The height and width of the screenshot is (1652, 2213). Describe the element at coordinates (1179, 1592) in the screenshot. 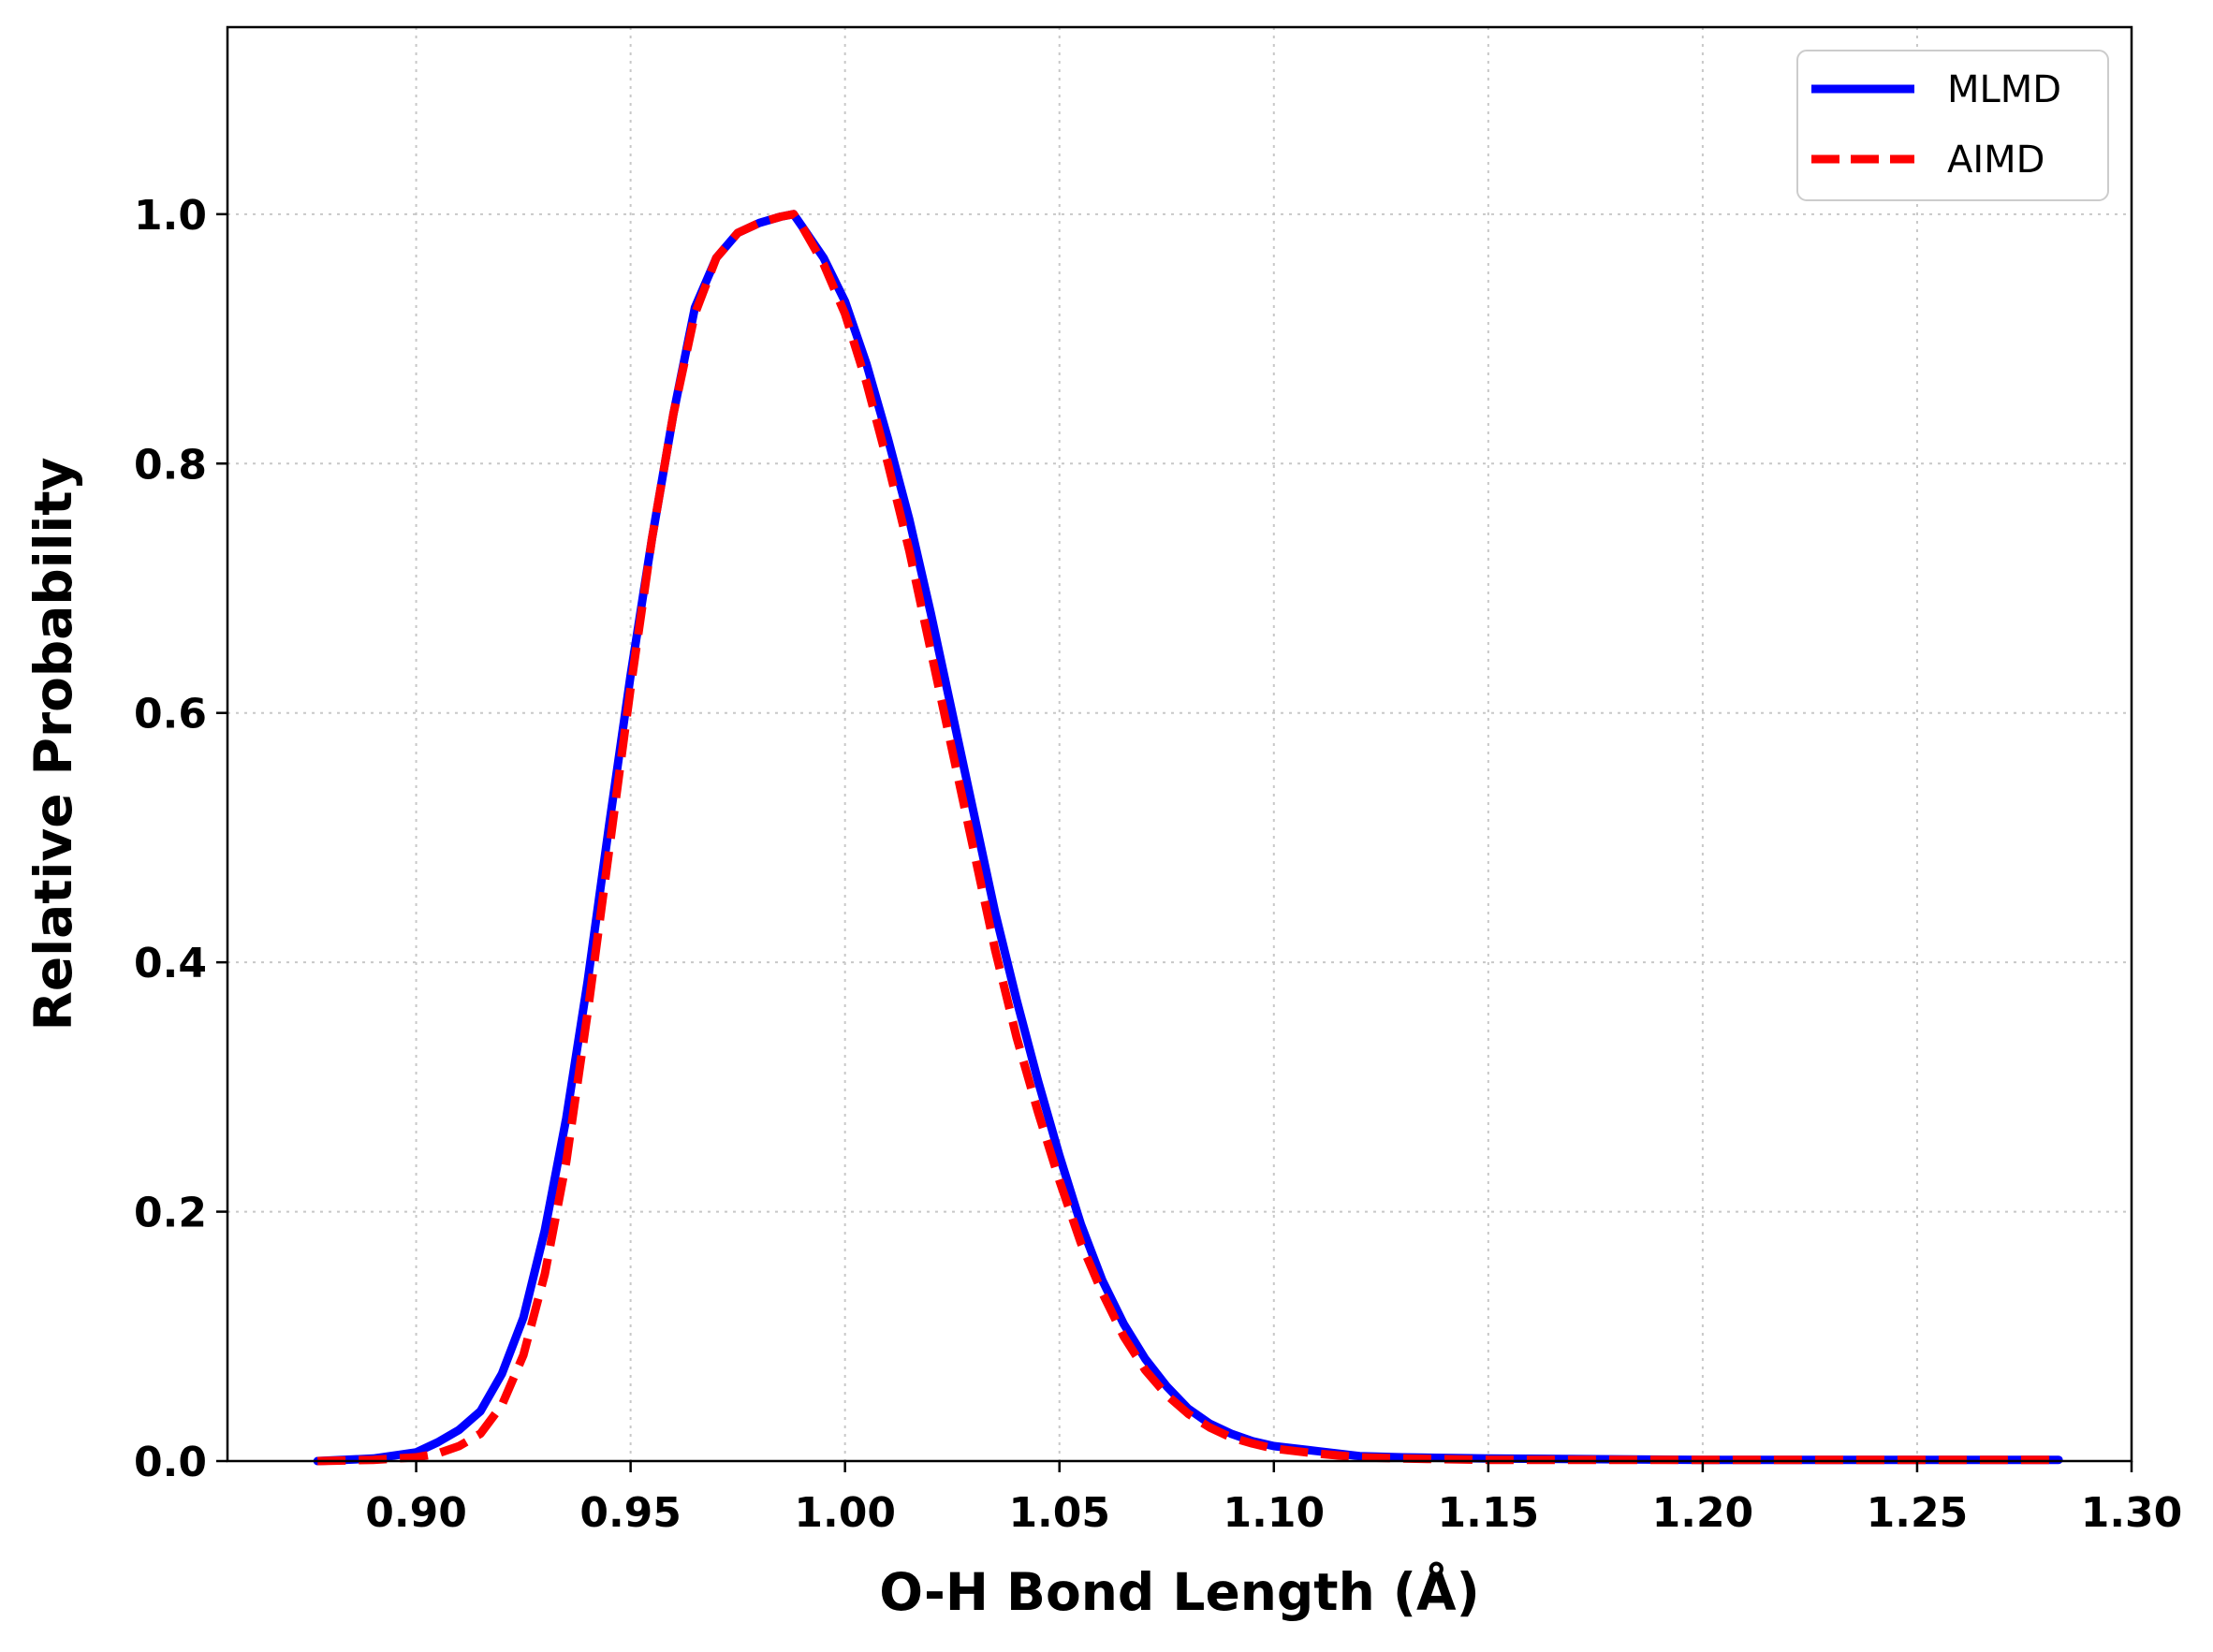

I see `x-axis-title: O-H Bond Length (Å)` at that location.